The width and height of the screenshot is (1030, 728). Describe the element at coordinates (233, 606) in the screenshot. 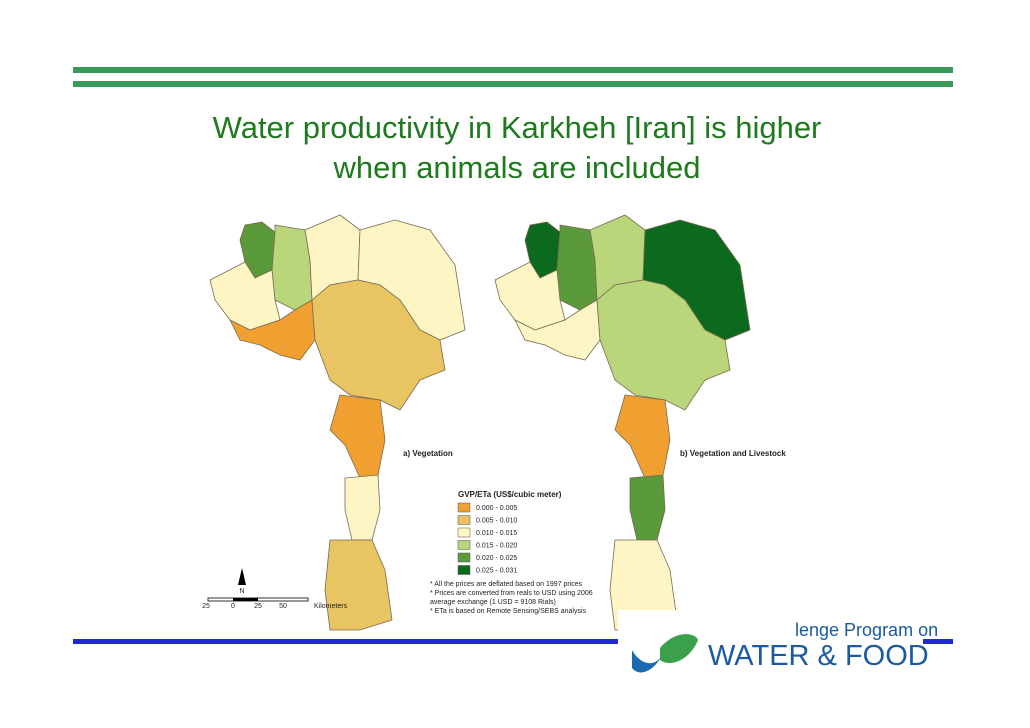

I see `scale-tick: 0` at that location.